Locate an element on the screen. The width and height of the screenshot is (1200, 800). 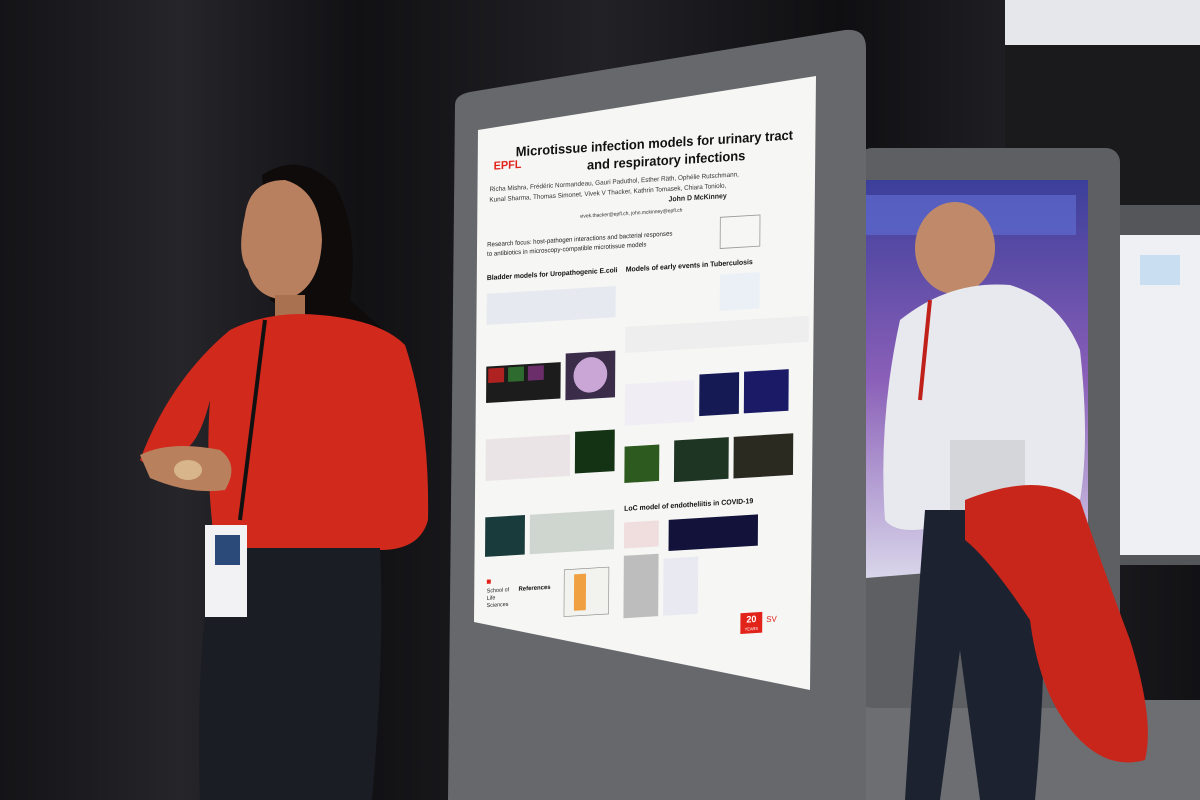
face is located at coordinates (281, 240).